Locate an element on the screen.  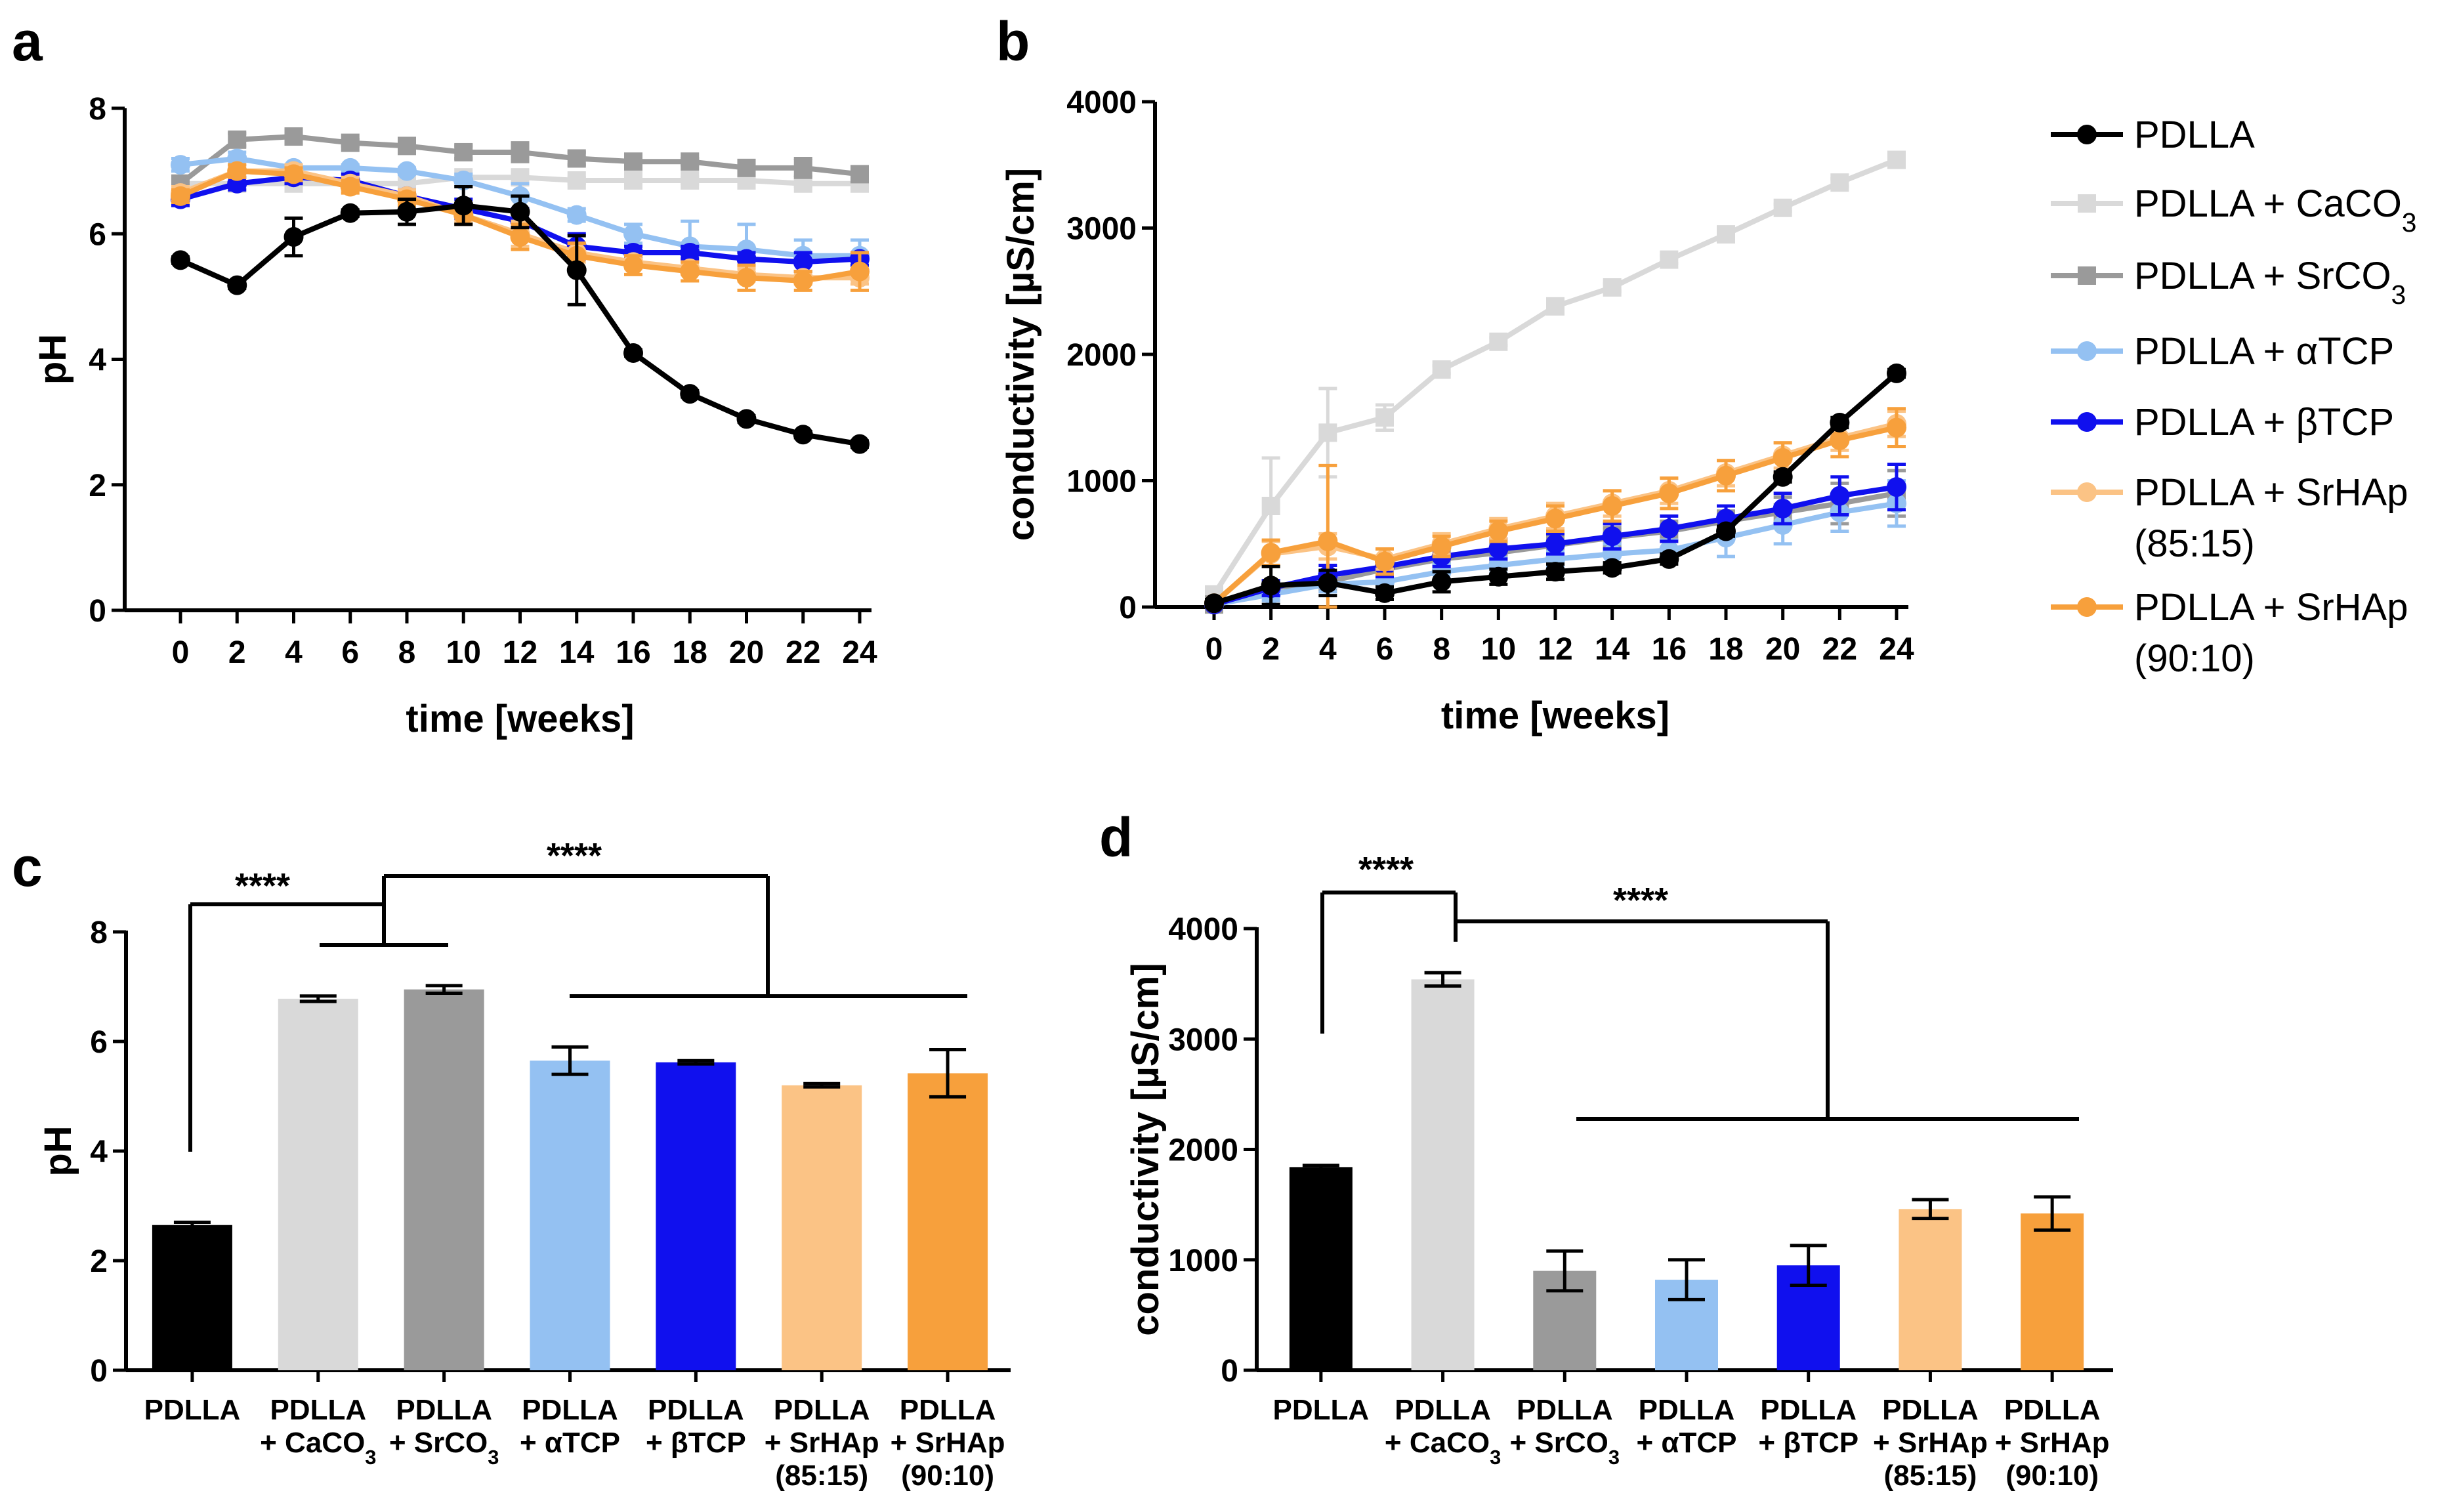
legend-label: PDLLA + SrCO3 is located at coordinates (2270, 282).